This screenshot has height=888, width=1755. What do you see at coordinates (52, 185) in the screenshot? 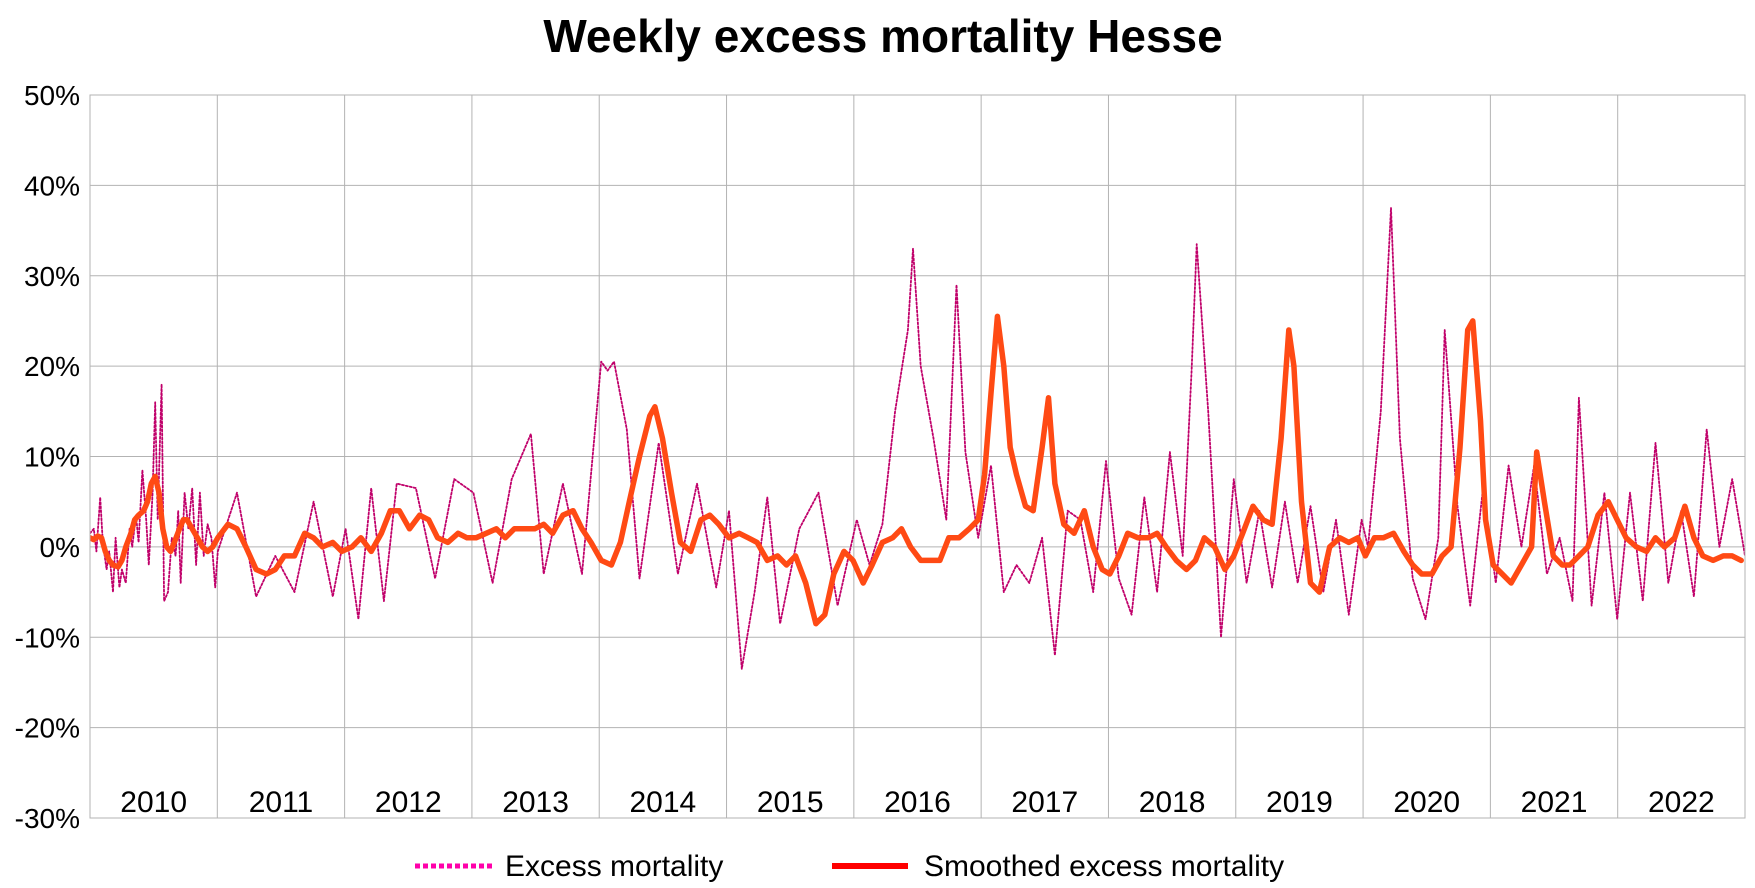
I see `y-tick-label: 40%` at bounding box center [52, 185].